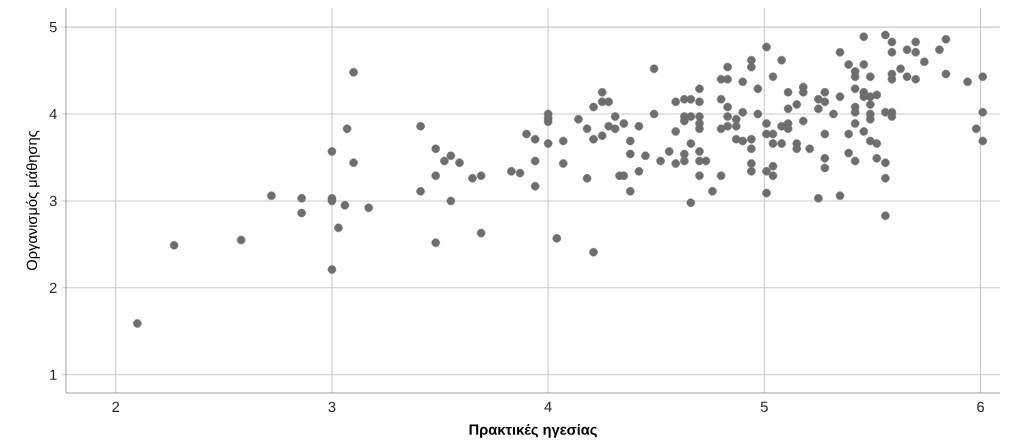  What do you see at coordinates (764, 406) in the screenshot?
I see `x-tick-label: 5` at bounding box center [764, 406].